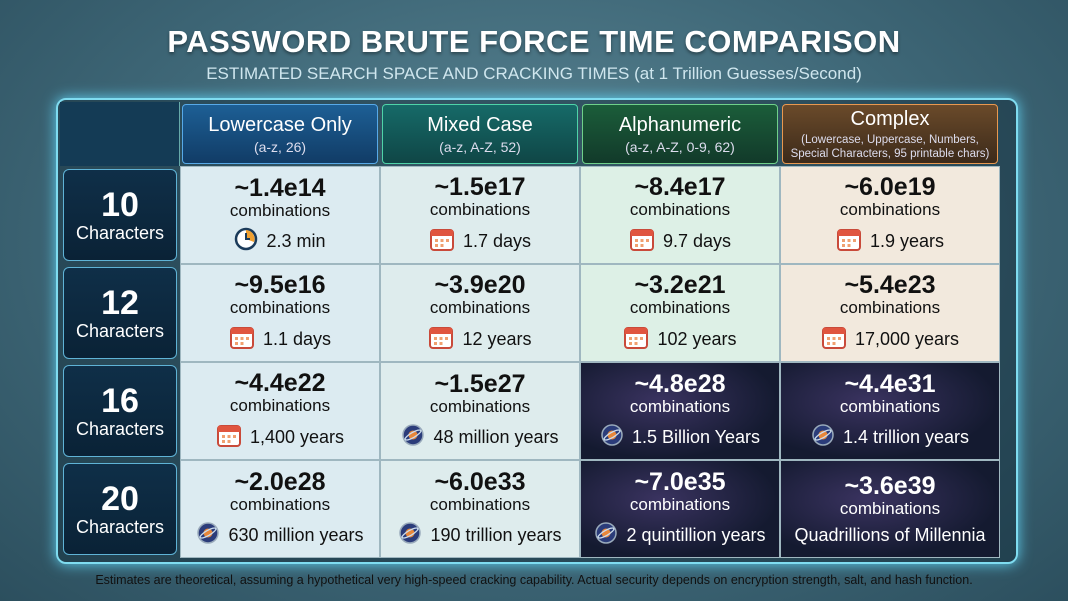  What do you see at coordinates (680, 411) in the screenshot?
I see `cell: ~4.8e28 combinations 1.5 Billion Years` at bounding box center [680, 411].